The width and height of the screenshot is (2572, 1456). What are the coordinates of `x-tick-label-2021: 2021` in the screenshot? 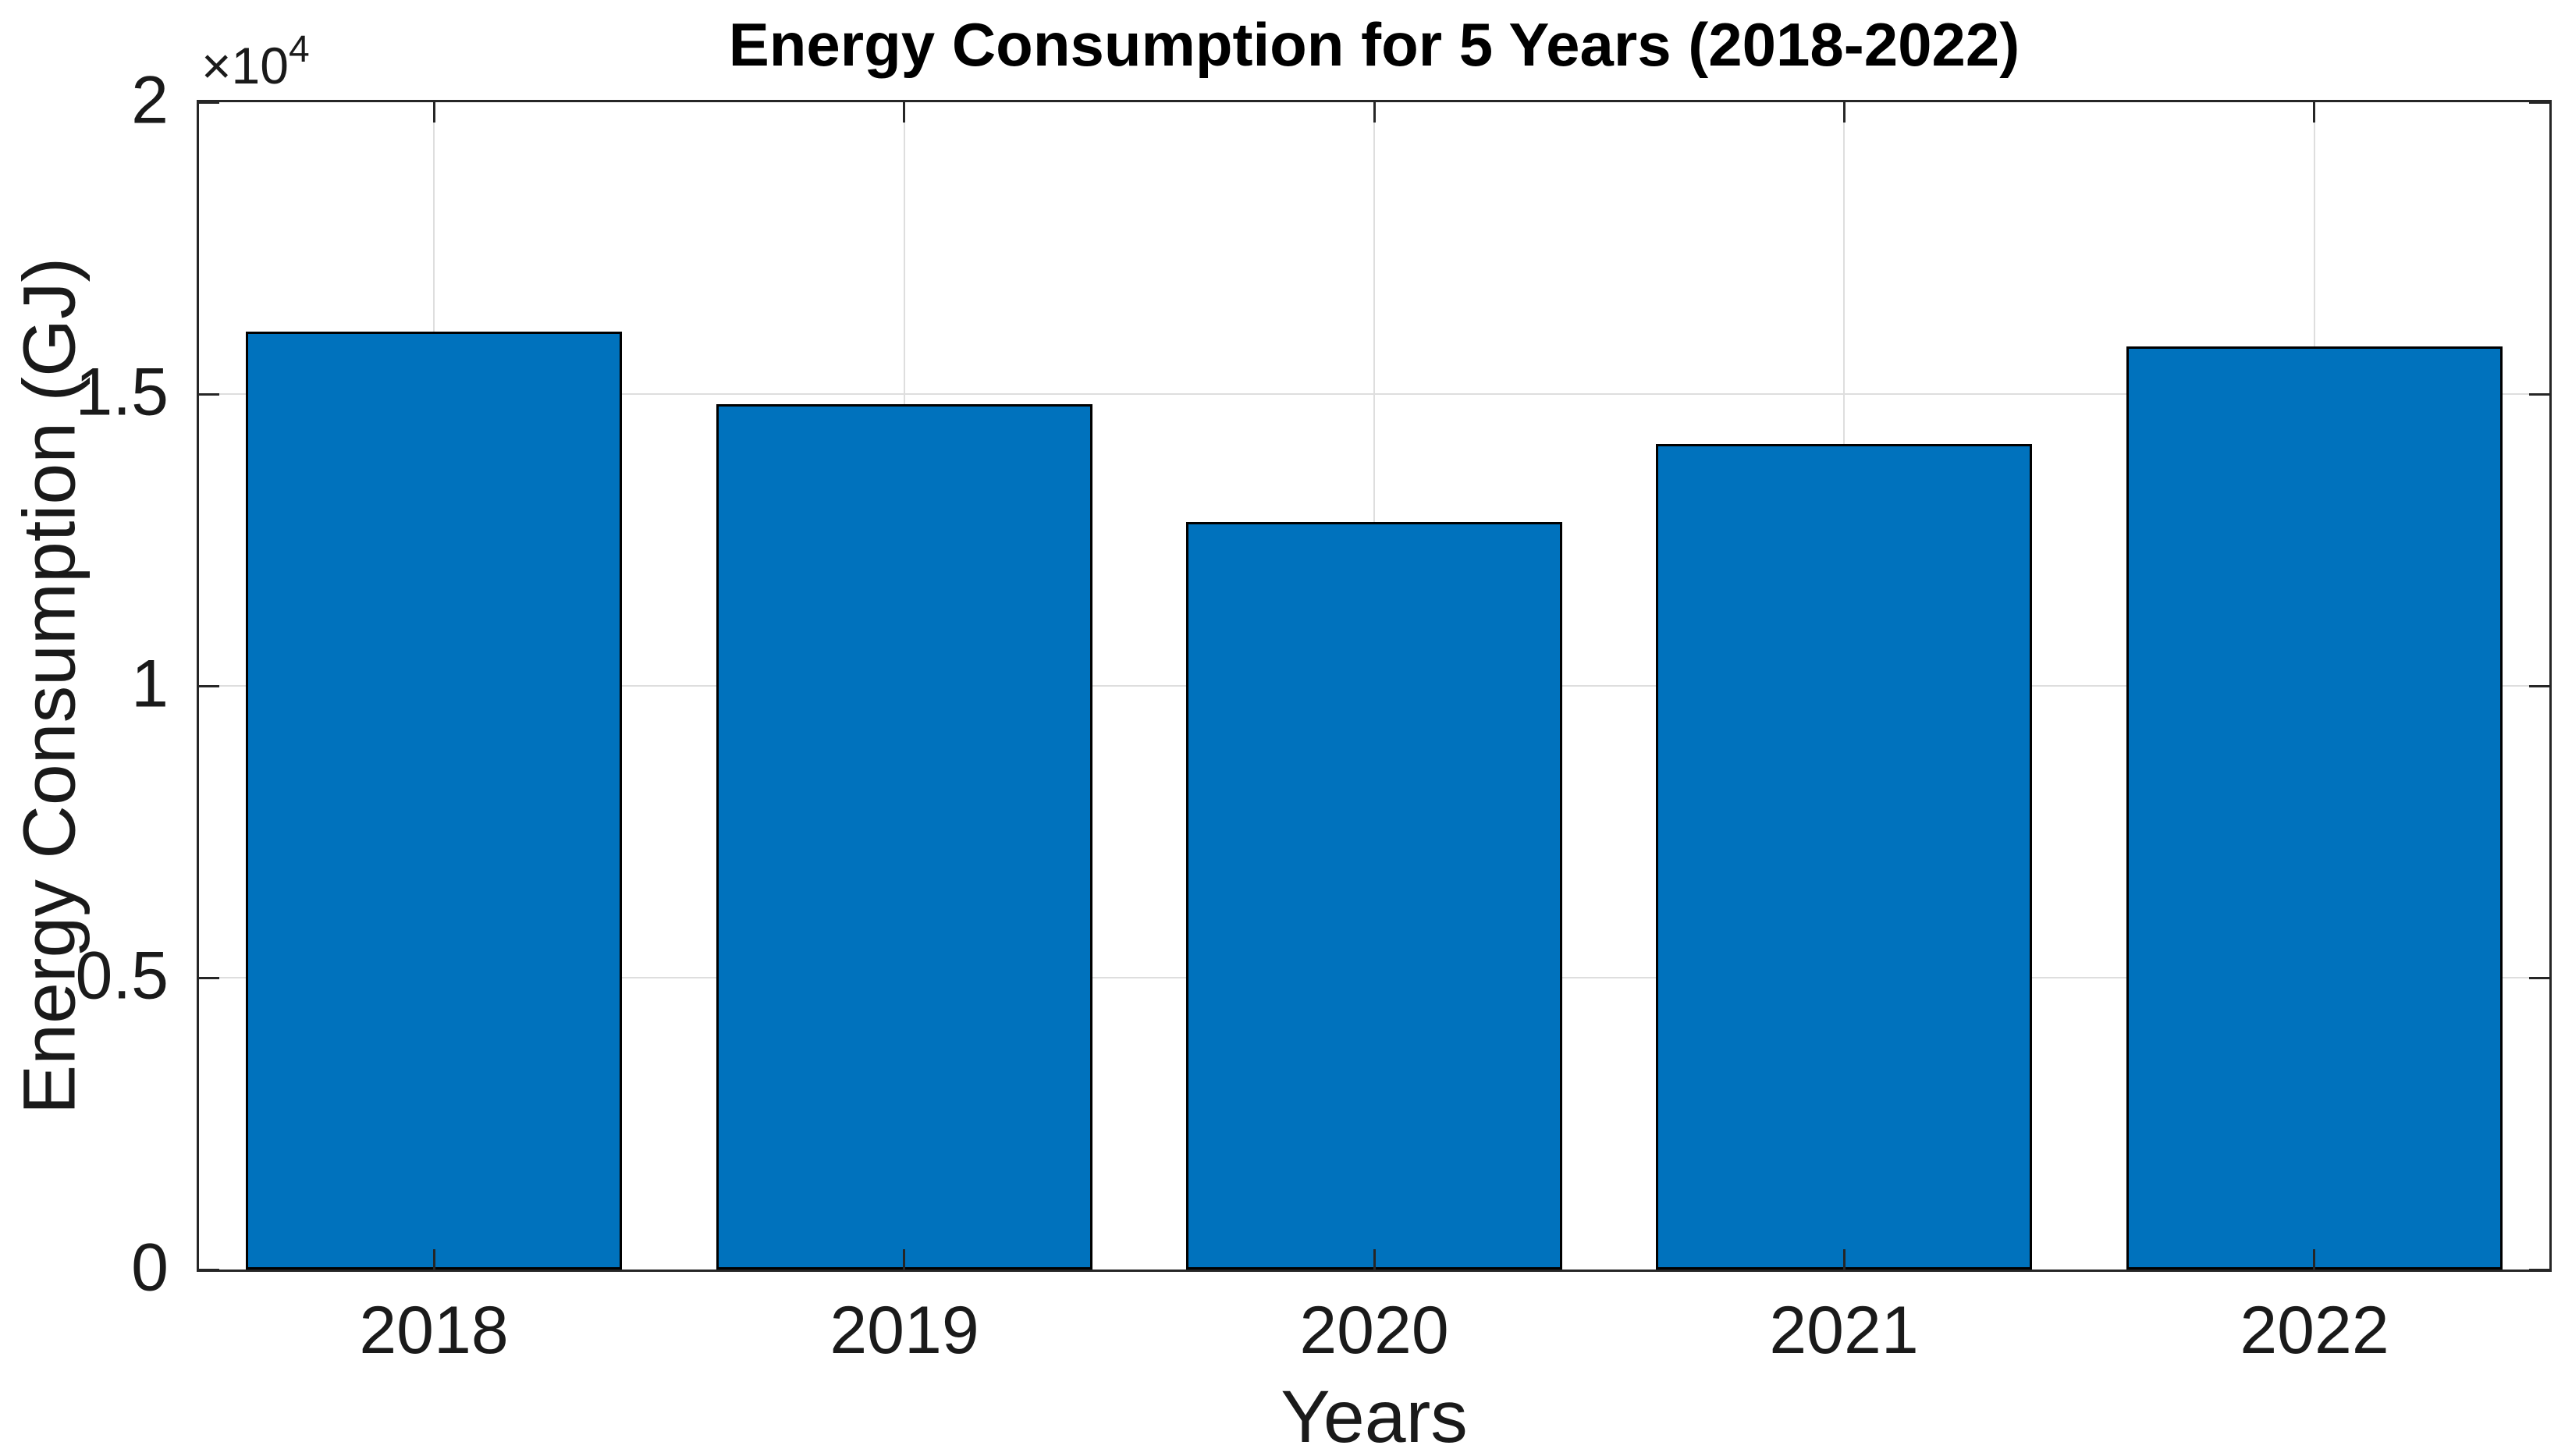 It's located at (1844, 1331).